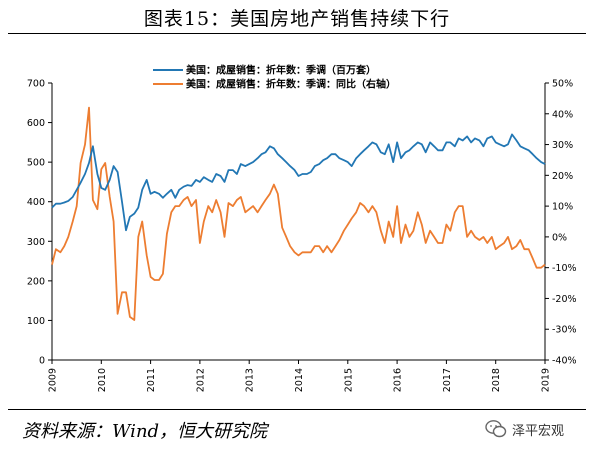 This screenshot has width=594, height=449. Describe the element at coordinates (200, 380) in the screenshot. I see `x-tick-label: 2012` at that location.